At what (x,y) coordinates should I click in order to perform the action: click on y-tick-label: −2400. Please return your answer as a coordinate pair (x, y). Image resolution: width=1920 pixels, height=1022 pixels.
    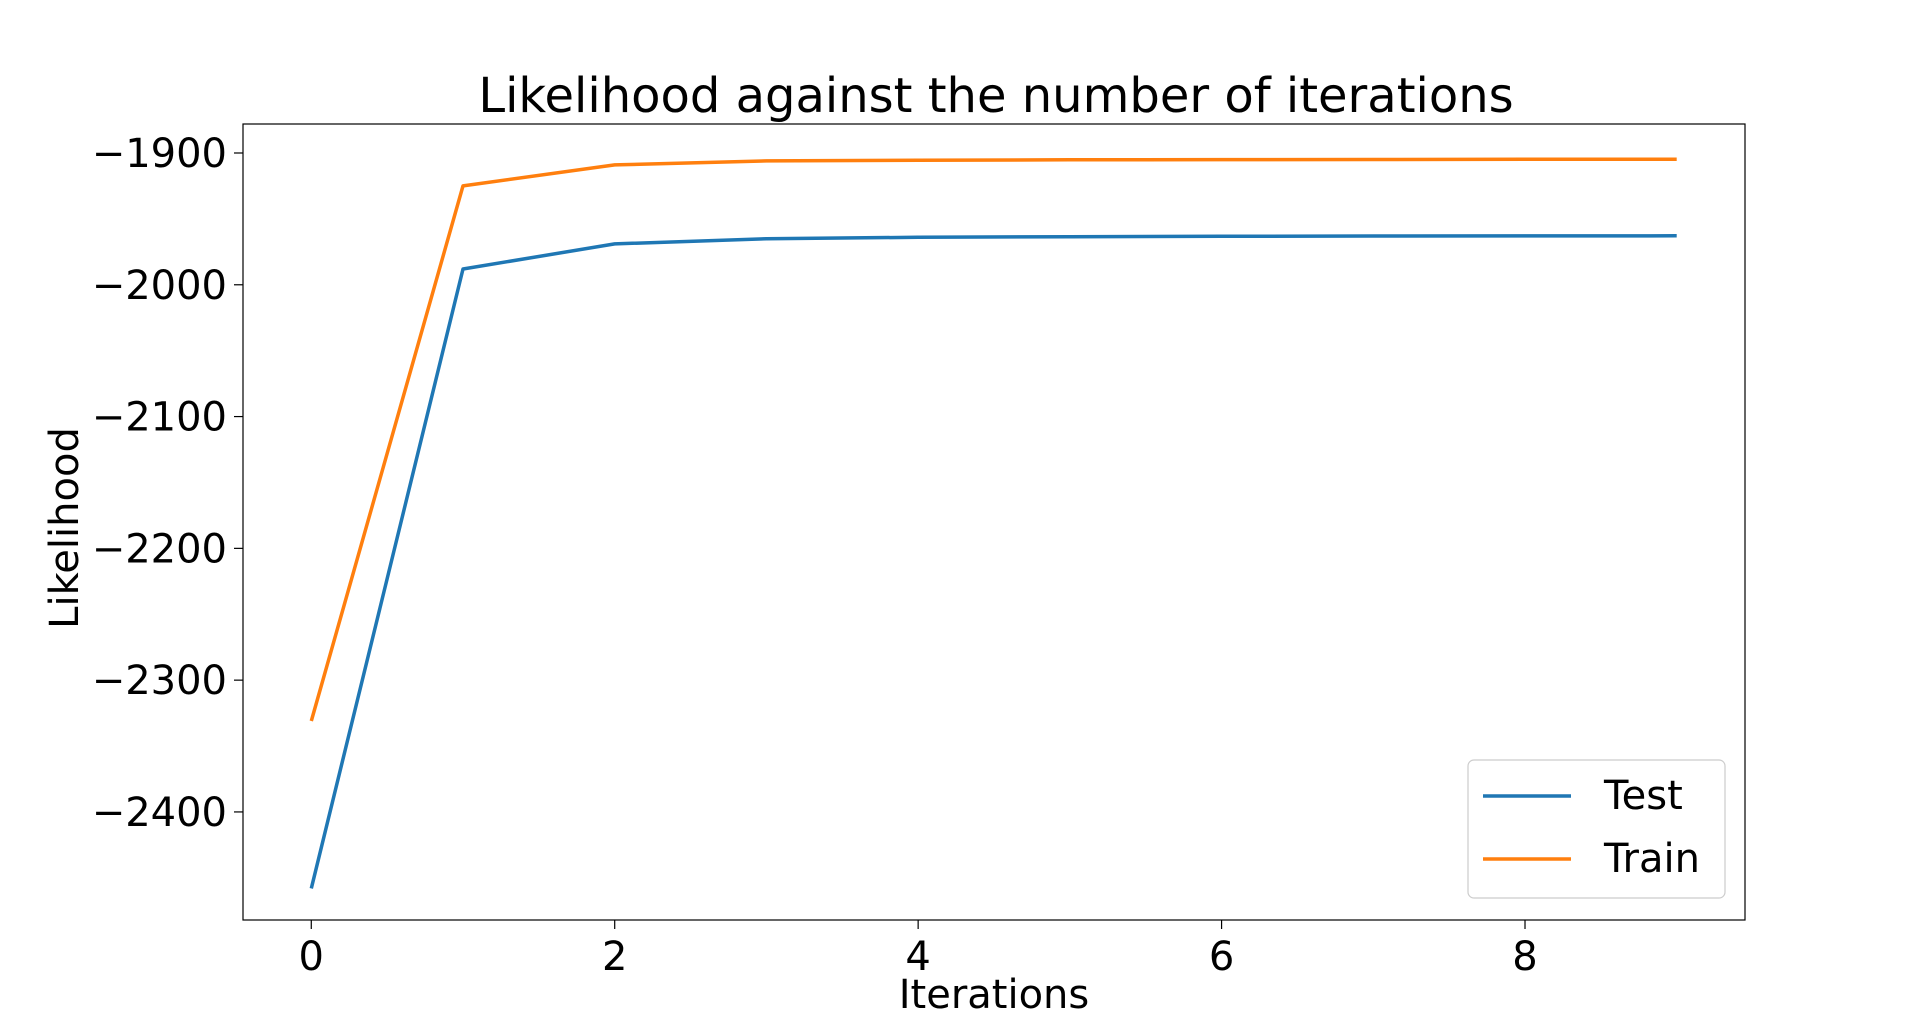
    Looking at the image, I should click on (159, 813).